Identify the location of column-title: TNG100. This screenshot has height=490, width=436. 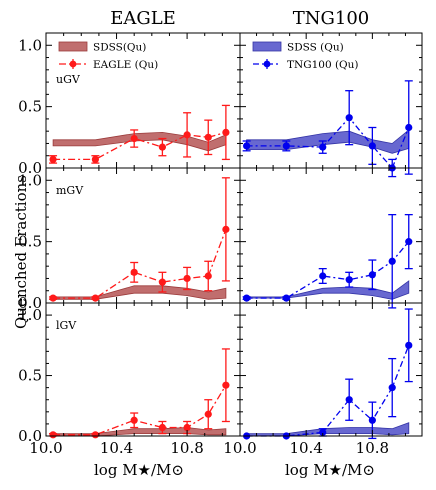
(331, 18).